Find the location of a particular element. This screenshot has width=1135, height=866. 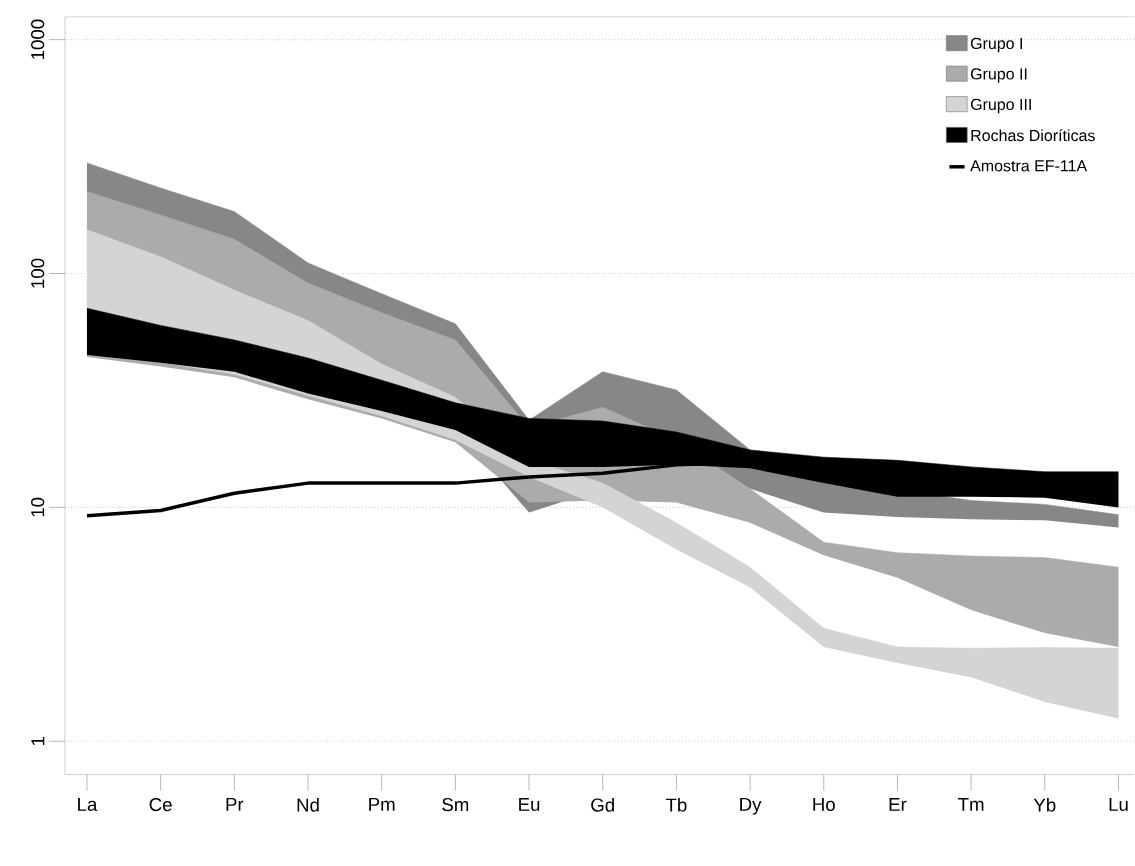

x-tick-label: Gd is located at coordinates (602, 805).